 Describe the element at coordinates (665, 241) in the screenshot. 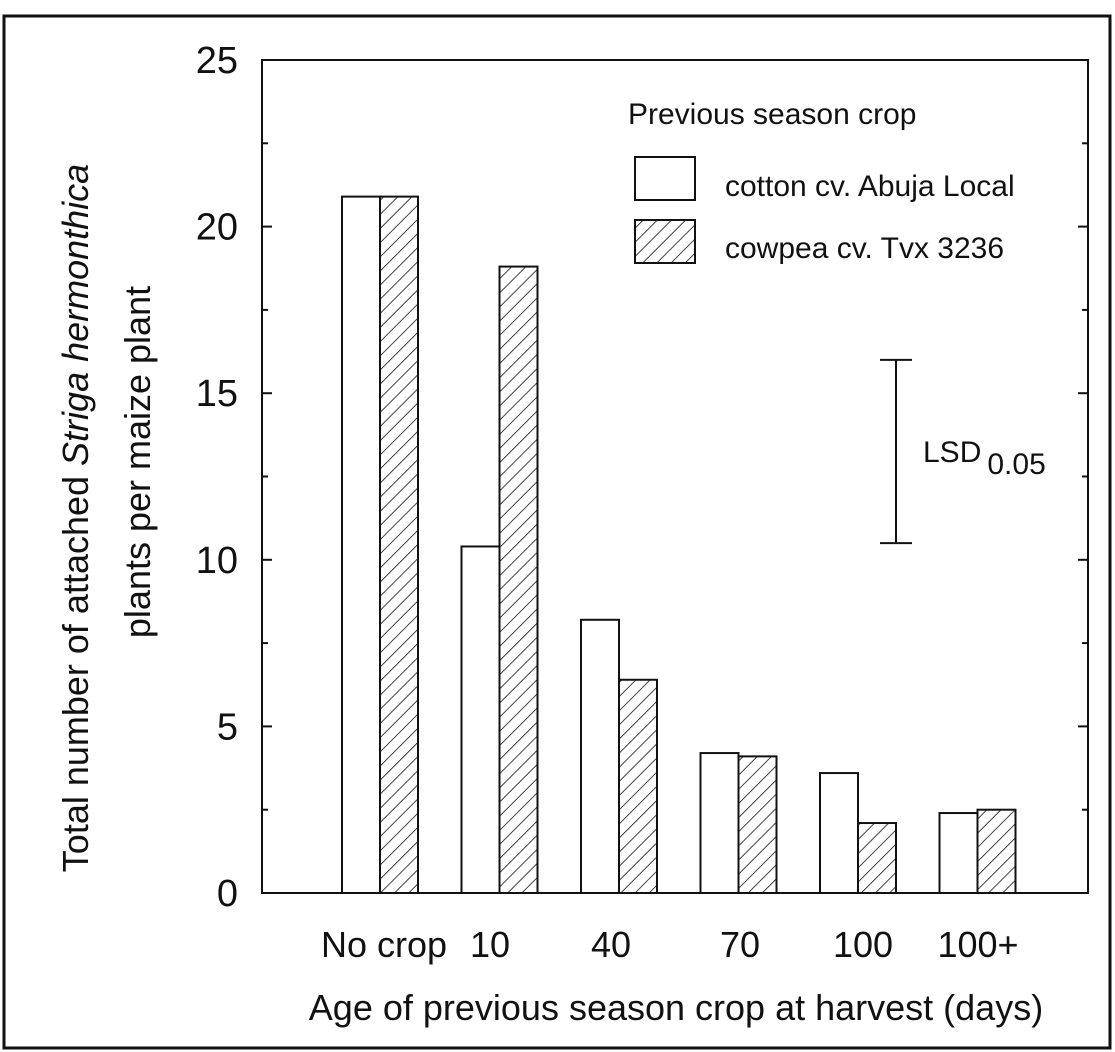

I see `legend-swatch-cowpea` at that location.